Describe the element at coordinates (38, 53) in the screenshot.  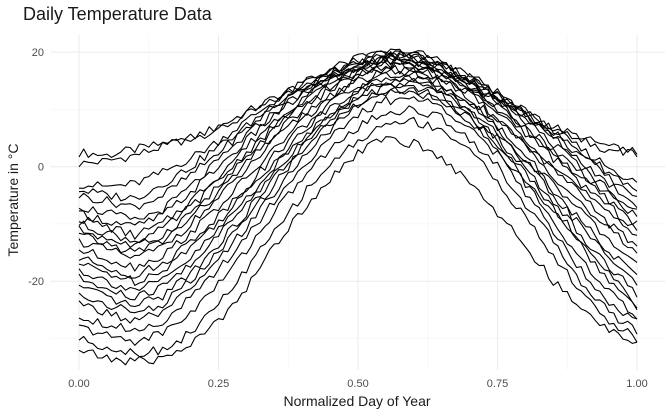
I see `y-tick-label: 20` at that location.